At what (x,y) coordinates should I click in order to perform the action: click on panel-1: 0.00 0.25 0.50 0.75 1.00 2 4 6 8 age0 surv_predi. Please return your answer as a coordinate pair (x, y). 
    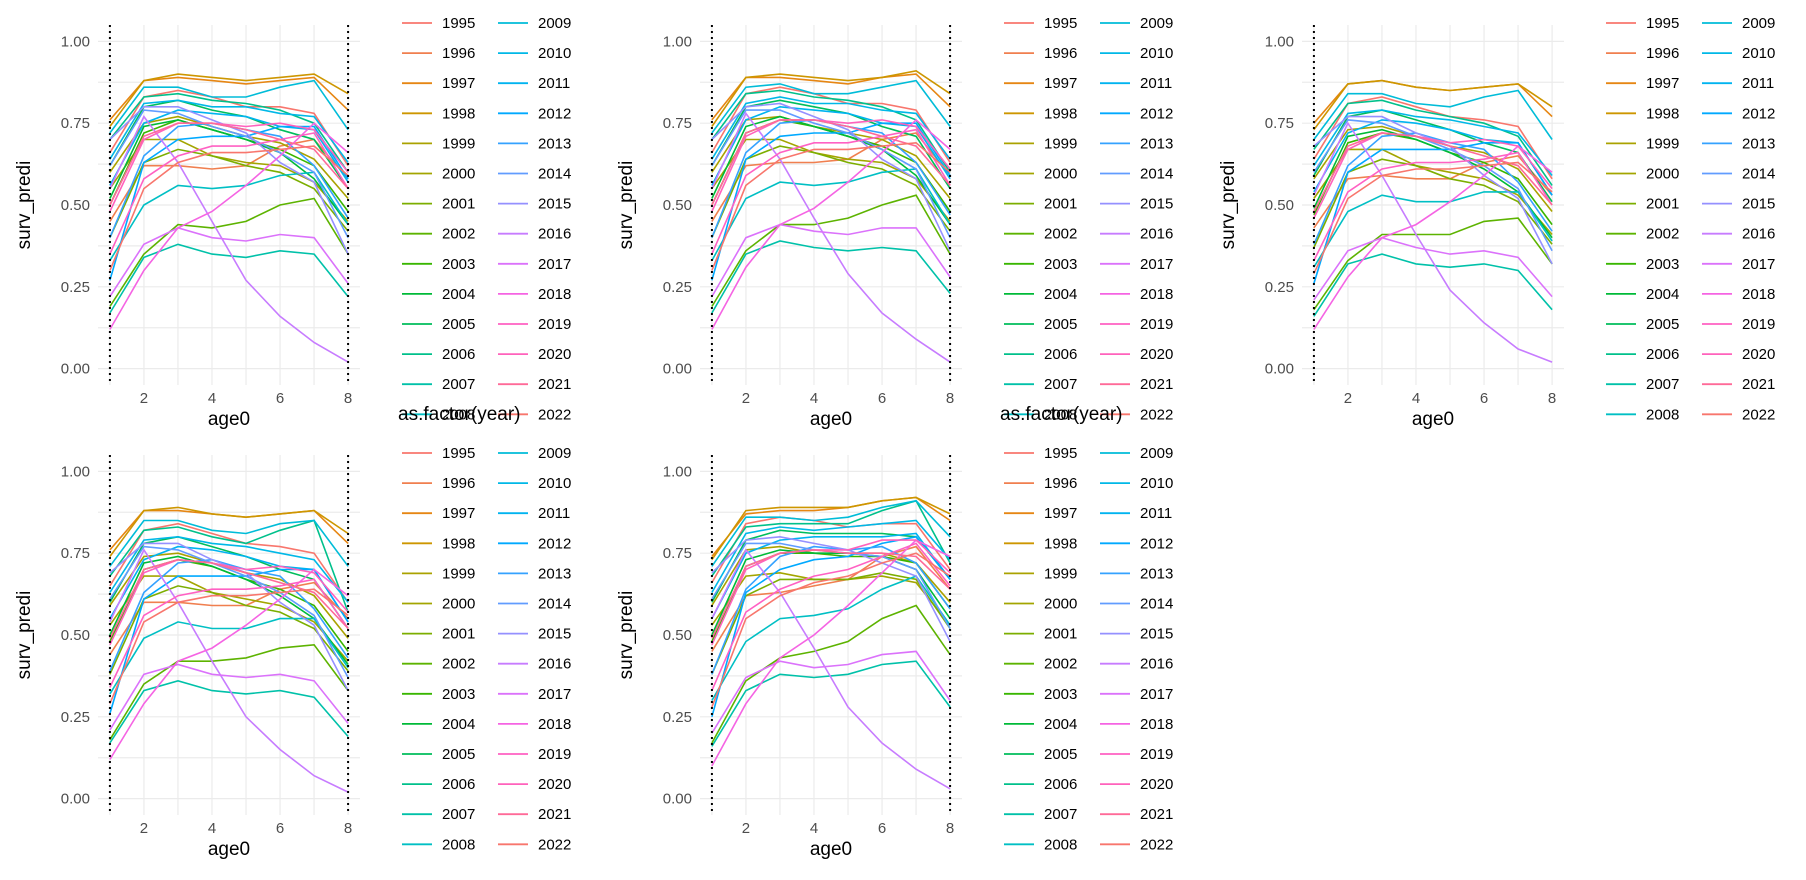
    Looking at the image, I should click on (187, 227).